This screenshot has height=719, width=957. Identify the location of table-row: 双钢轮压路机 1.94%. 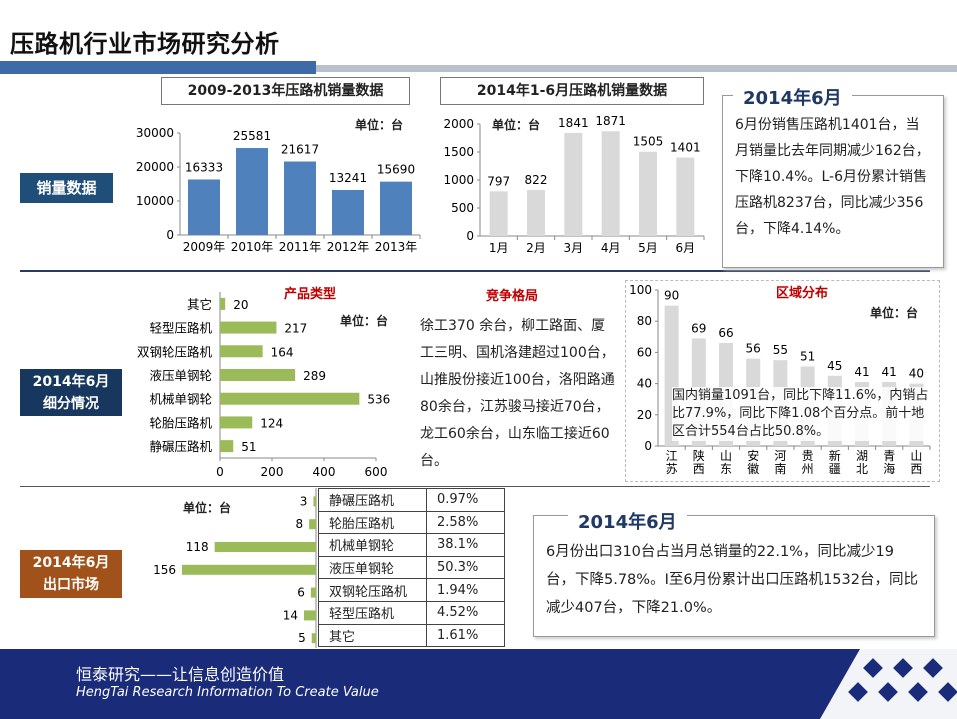
(411, 590).